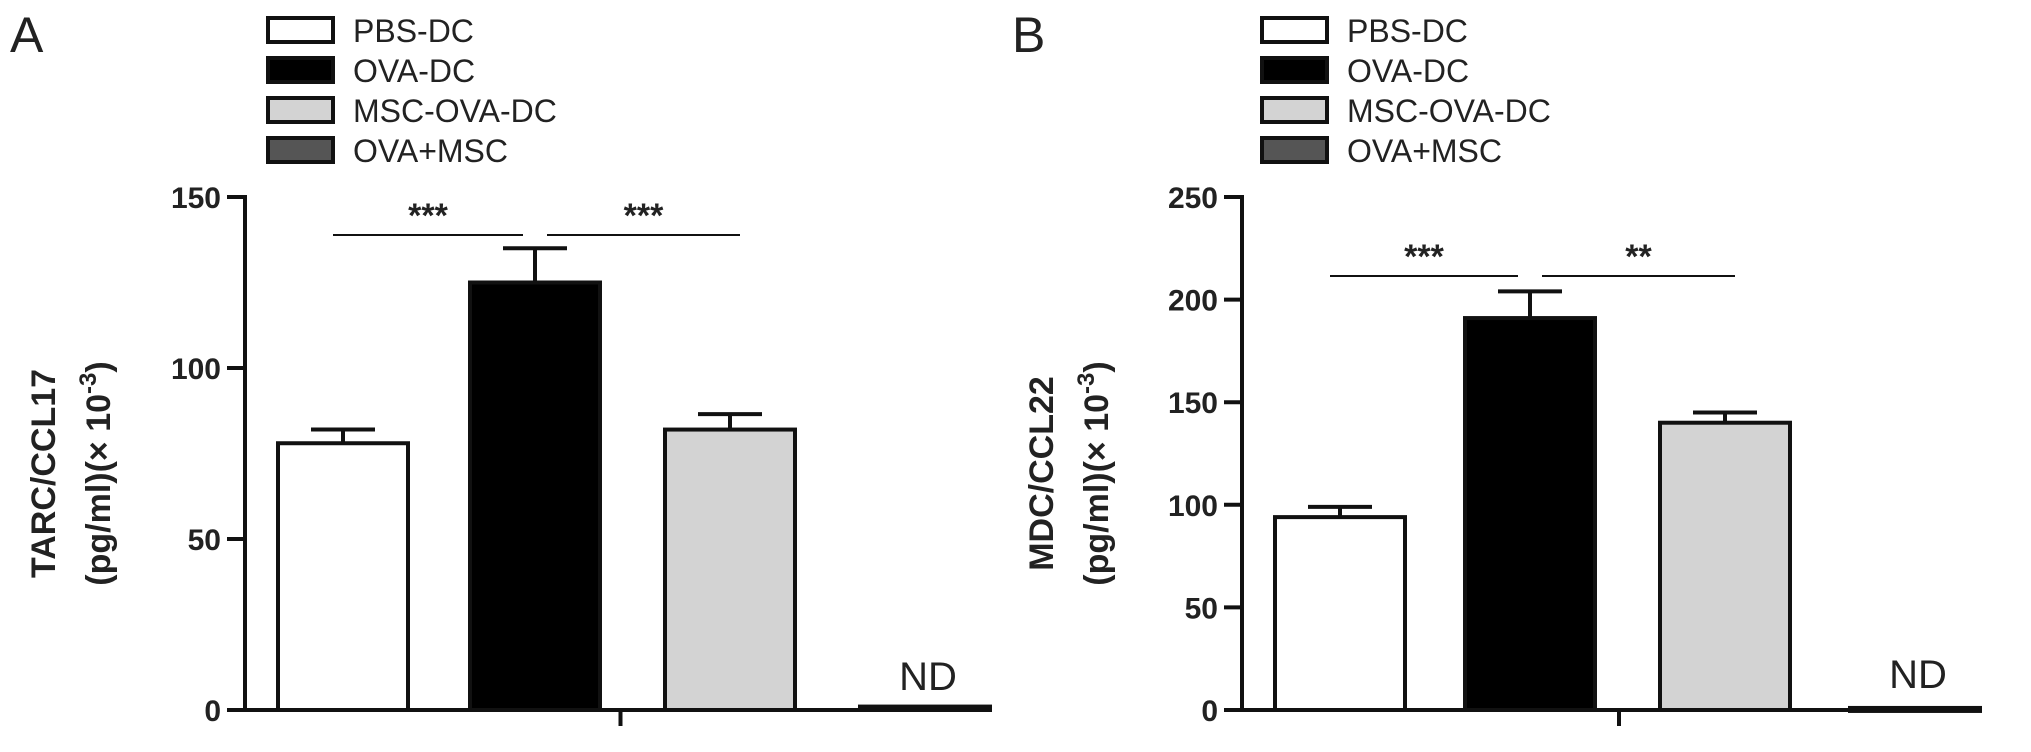  Describe the element at coordinates (1193, 198) in the screenshot. I see `y-tick-label: 250` at that location.